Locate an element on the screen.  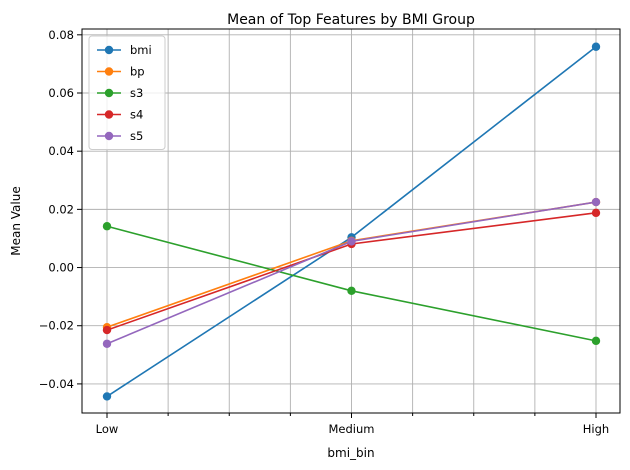
x-tick-label: High is located at coordinates (596, 429).